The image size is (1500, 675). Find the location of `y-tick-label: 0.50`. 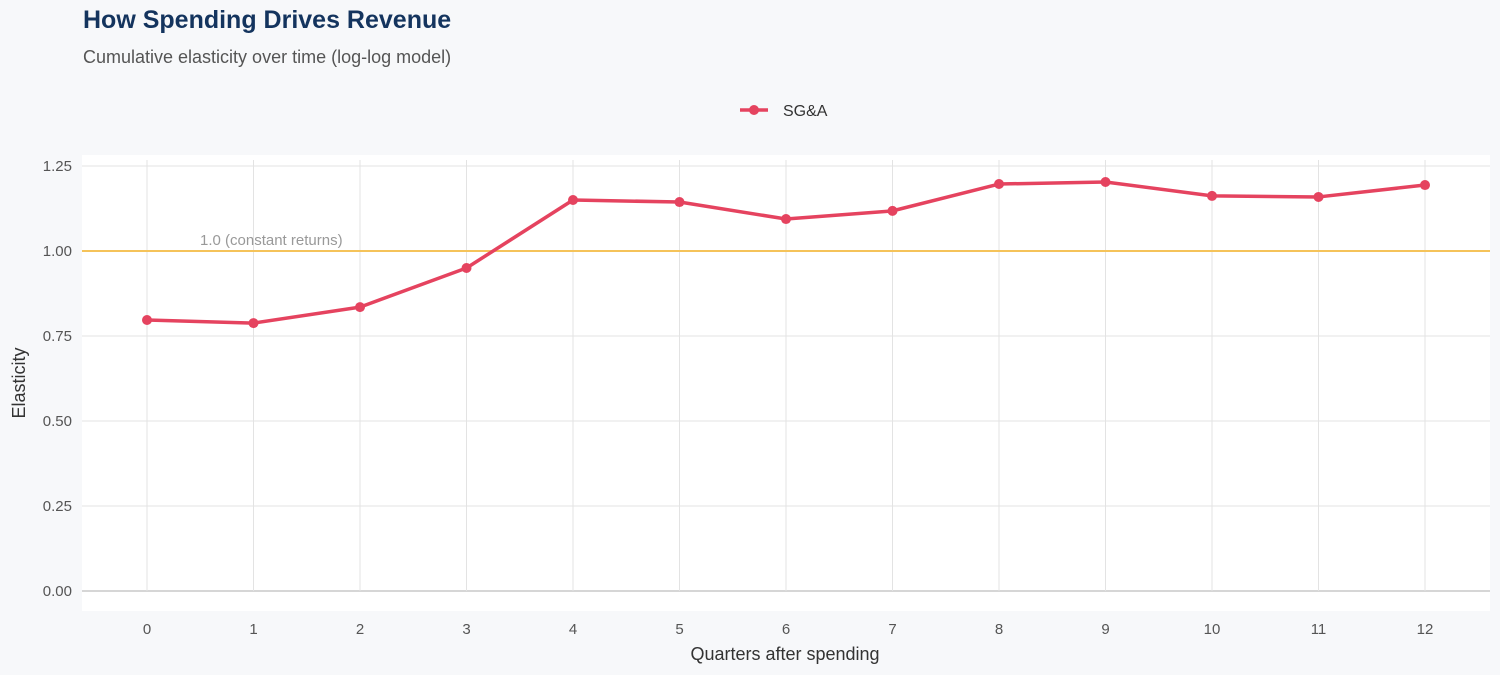

y-tick-label: 0.50 is located at coordinates (57, 421).